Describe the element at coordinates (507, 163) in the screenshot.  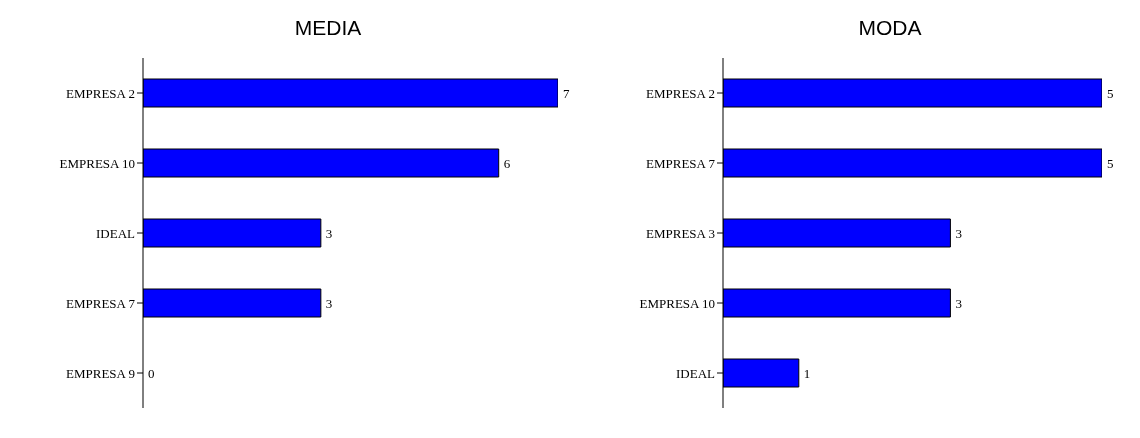
I see `data-label: 6` at that location.